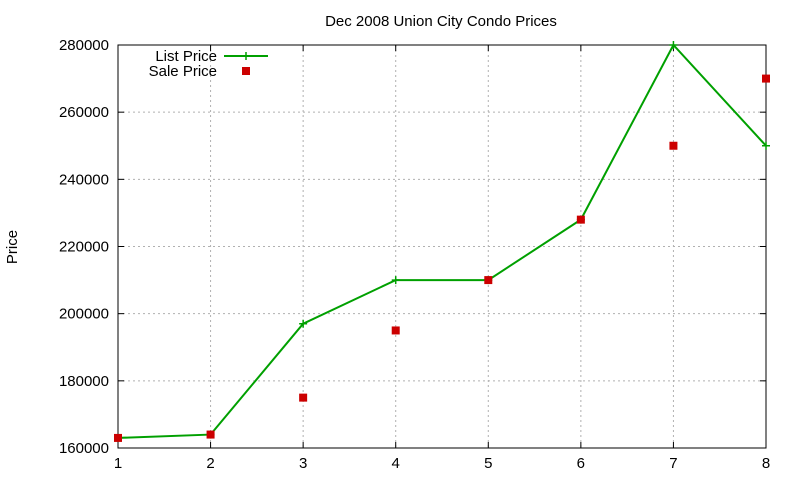 The width and height of the screenshot is (800, 480). What do you see at coordinates (84, 247) in the screenshot?
I see `y-tick-label: 220000` at bounding box center [84, 247].